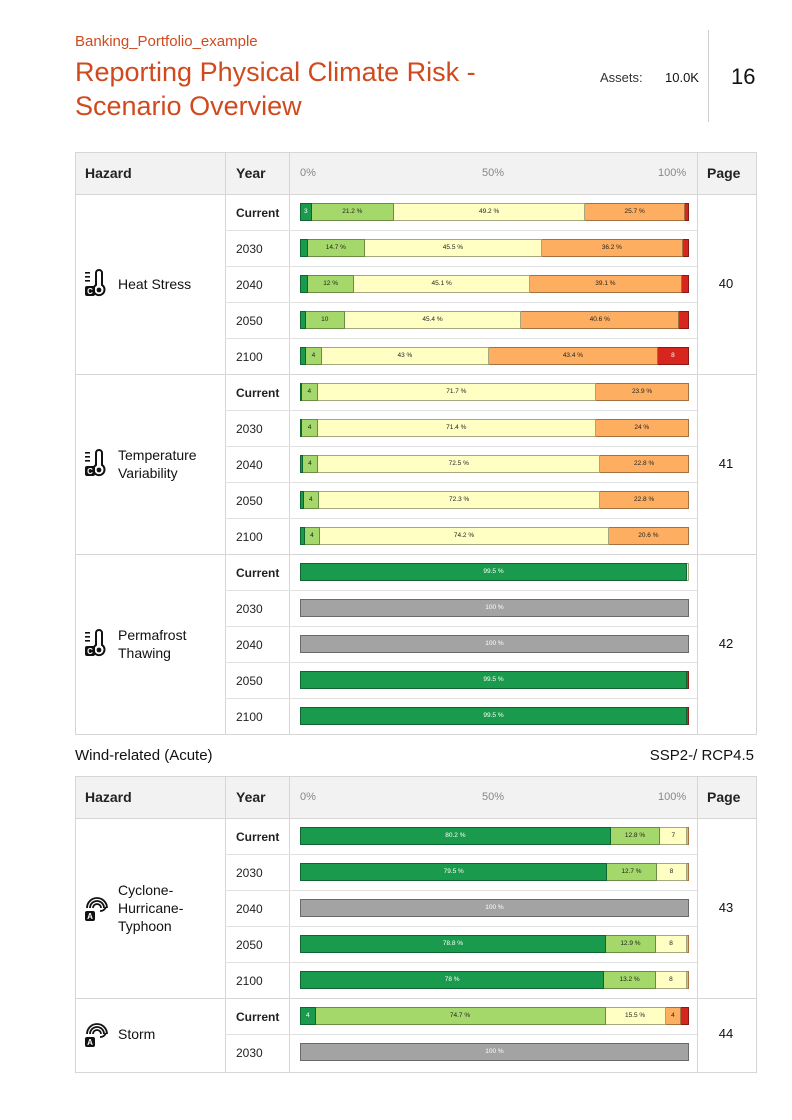  I want to click on hazard-name: Cyclone-Hurricane-Typhoon, so click(151, 908).